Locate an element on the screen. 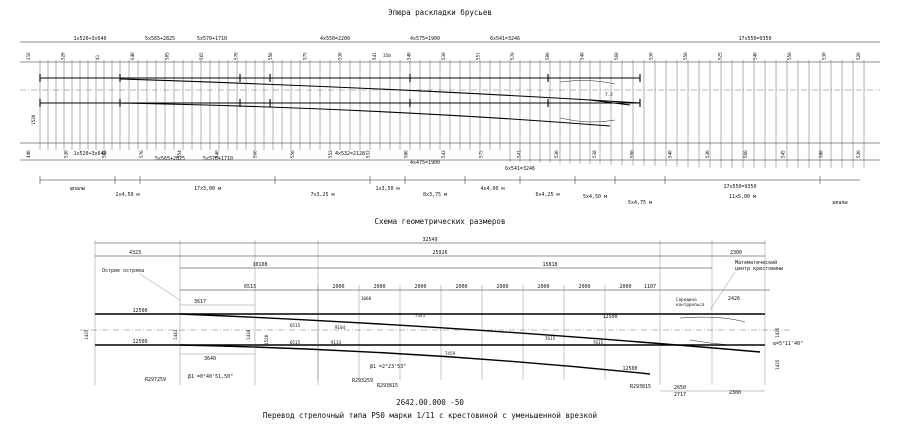  segment-label: 2х4,50 м is located at coordinates (127, 195).